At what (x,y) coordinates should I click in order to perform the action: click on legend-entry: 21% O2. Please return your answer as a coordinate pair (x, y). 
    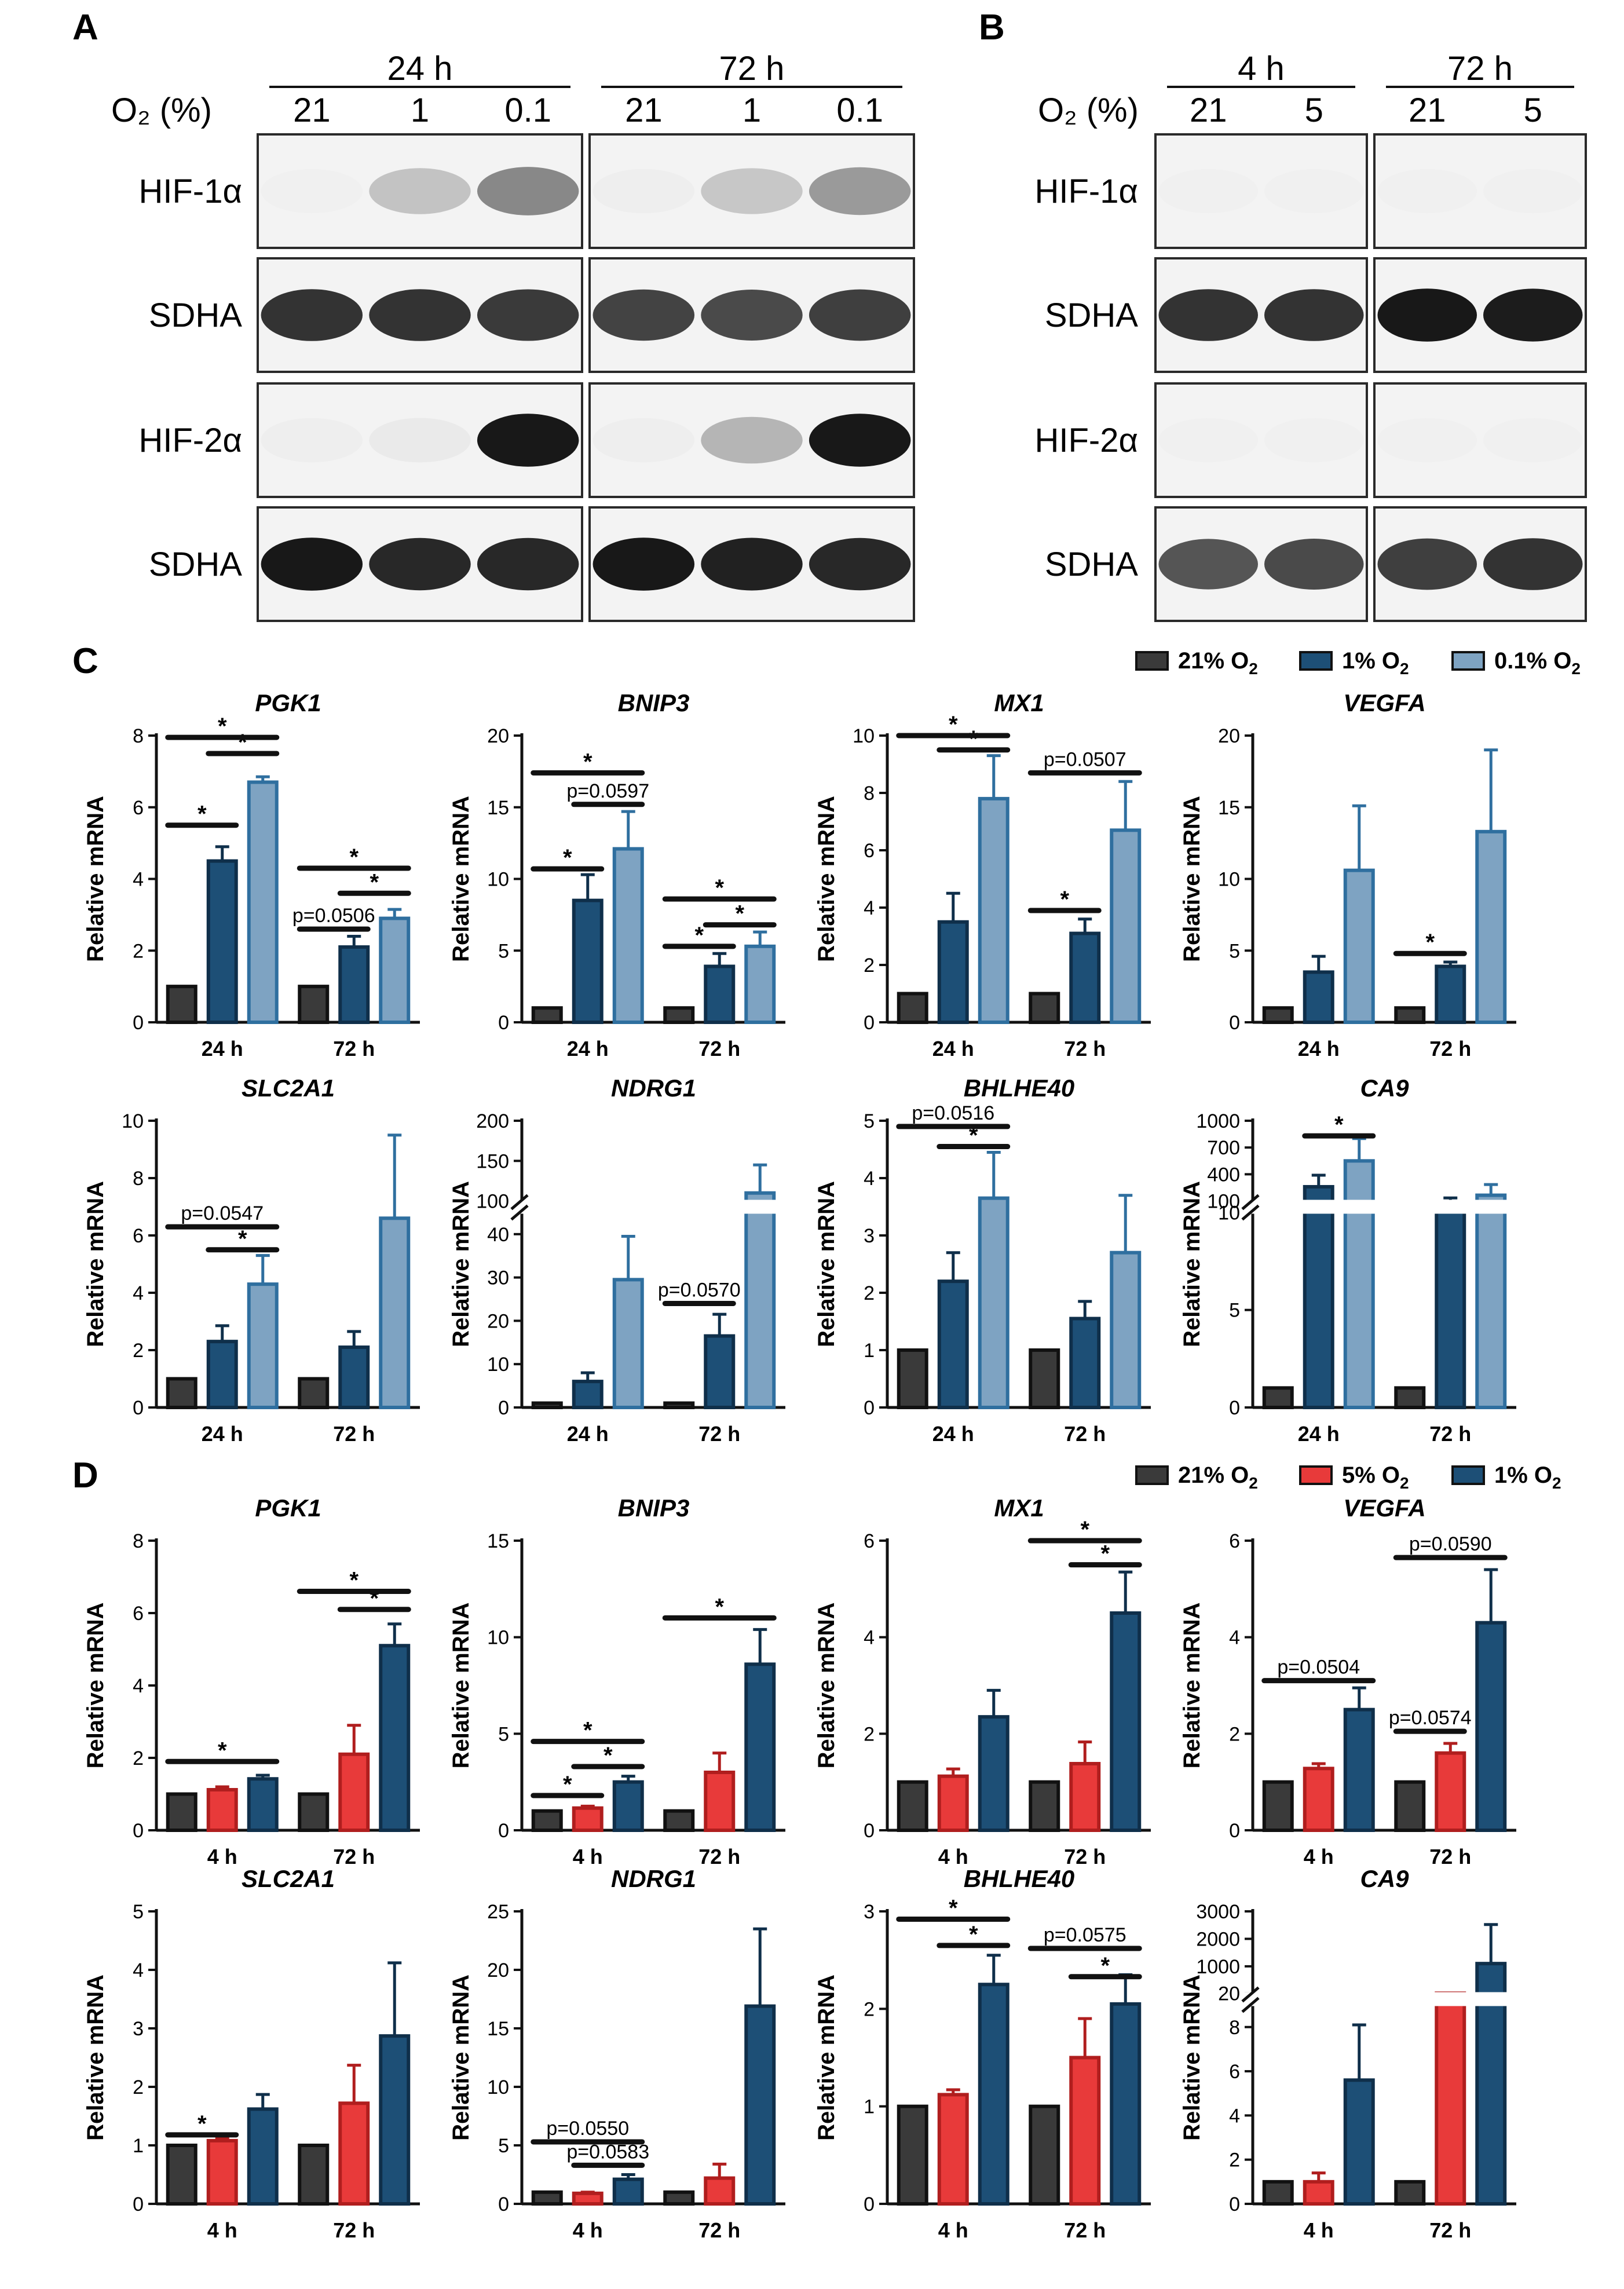
    Looking at the image, I should click on (1218, 1477).